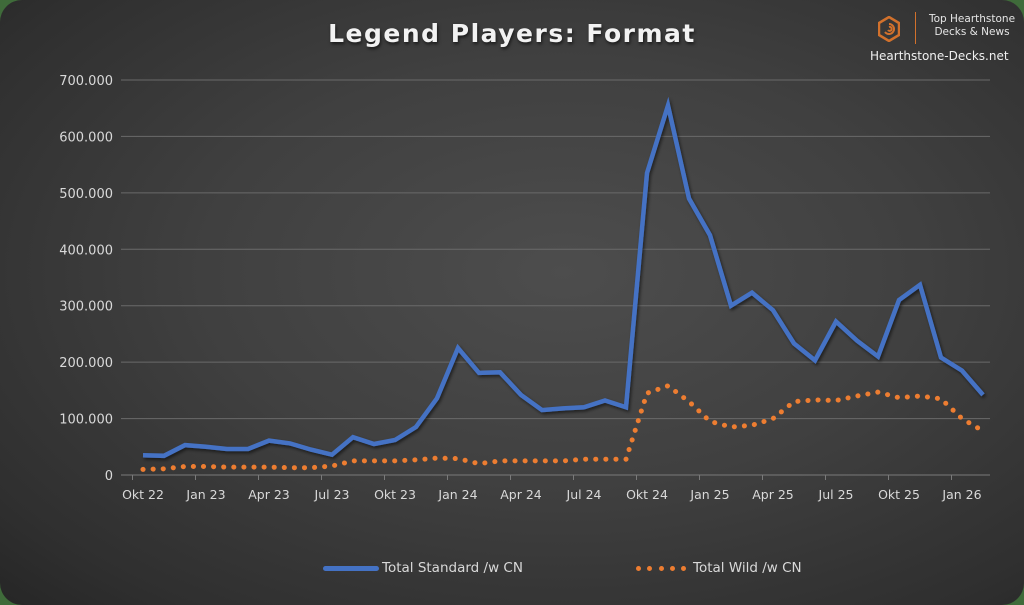 The width and height of the screenshot is (1024, 605). I want to click on x-tick-label: Okt 23, so click(395, 494).